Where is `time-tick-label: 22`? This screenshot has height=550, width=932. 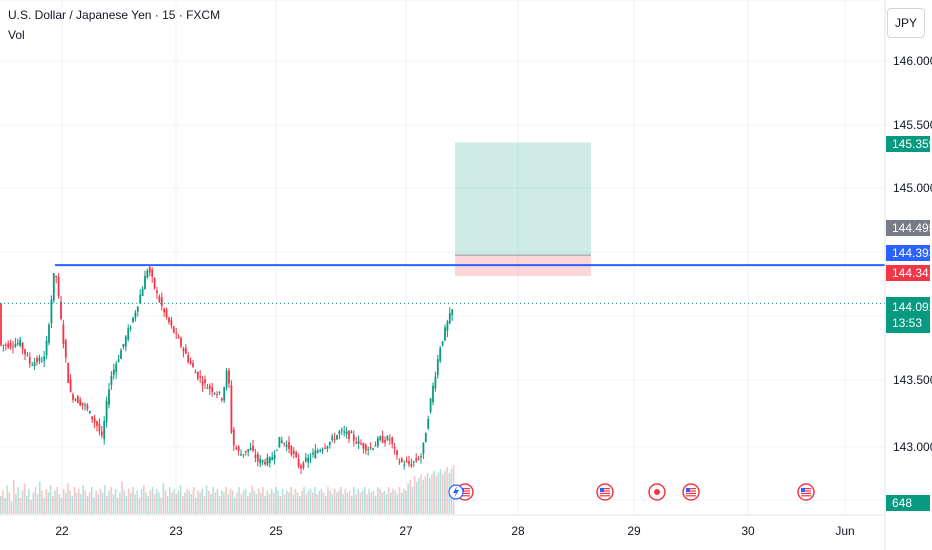 time-tick-label: 22 is located at coordinates (62, 531).